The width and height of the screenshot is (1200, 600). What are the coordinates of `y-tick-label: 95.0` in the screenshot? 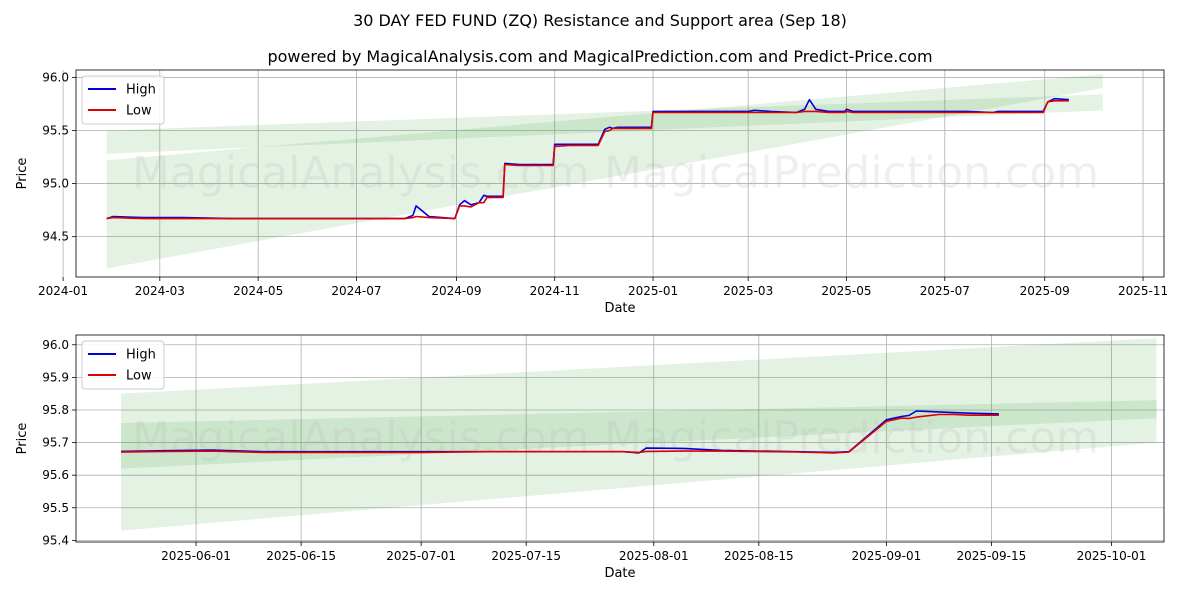 It's located at (55, 184).